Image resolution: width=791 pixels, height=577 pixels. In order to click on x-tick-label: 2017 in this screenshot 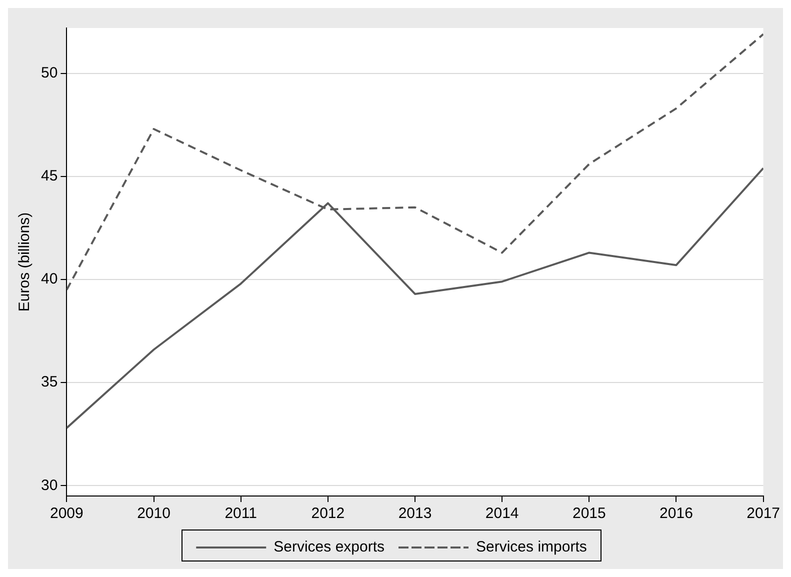, I will do `click(763, 513)`.